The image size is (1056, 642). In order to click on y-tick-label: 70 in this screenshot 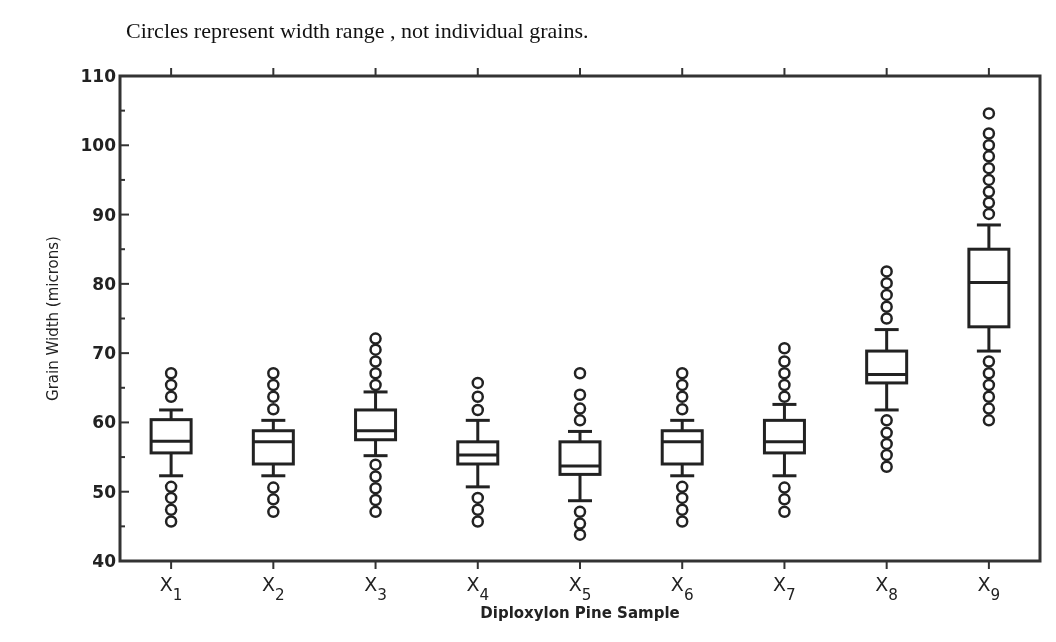, I will do `click(104, 353)`.